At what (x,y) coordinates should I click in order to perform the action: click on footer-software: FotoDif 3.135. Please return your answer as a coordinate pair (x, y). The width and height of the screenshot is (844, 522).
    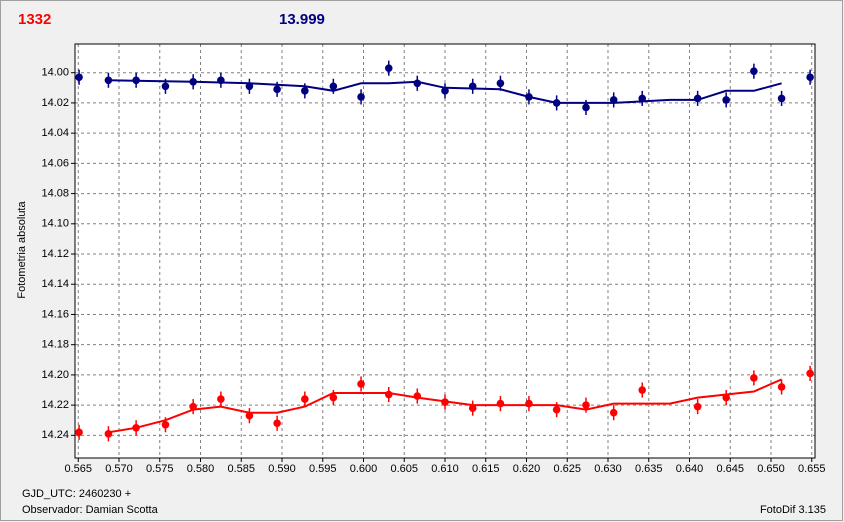
    Looking at the image, I should click on (793, 510).